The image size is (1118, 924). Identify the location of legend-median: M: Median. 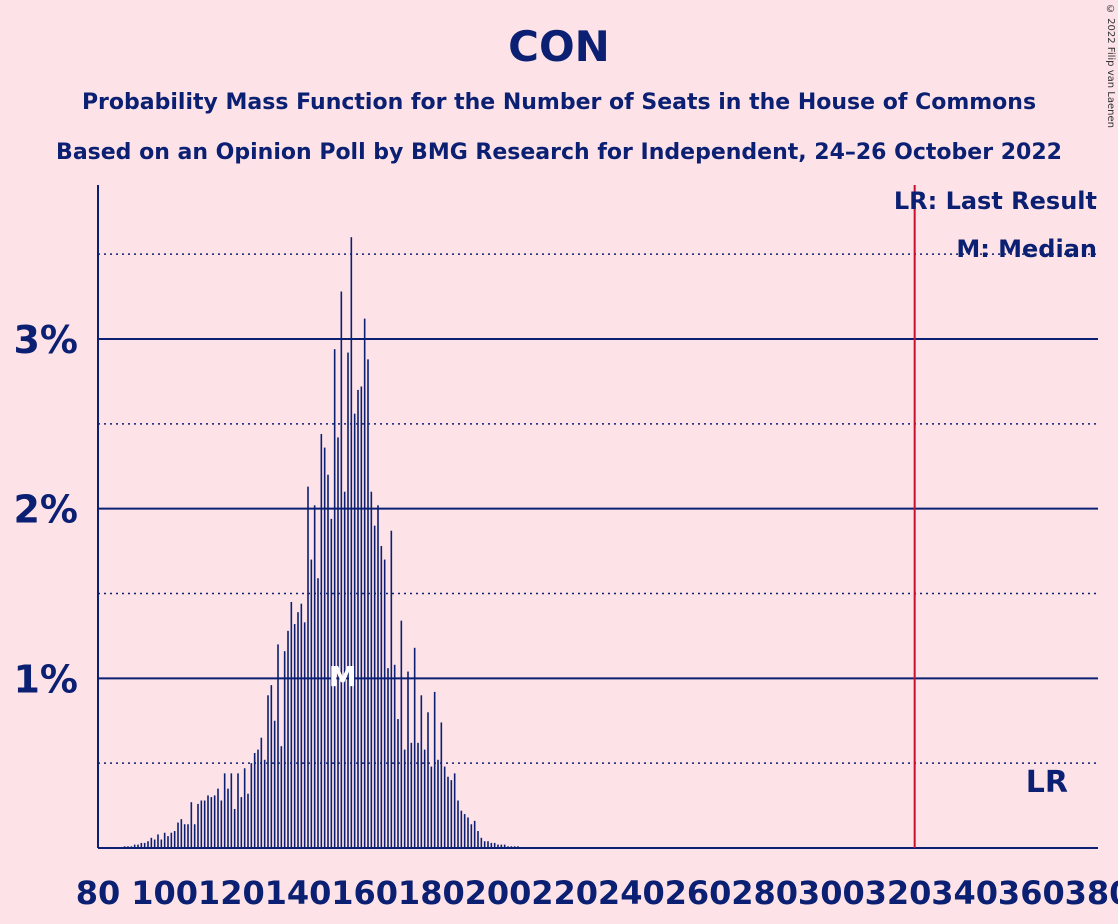
(1026, 249).